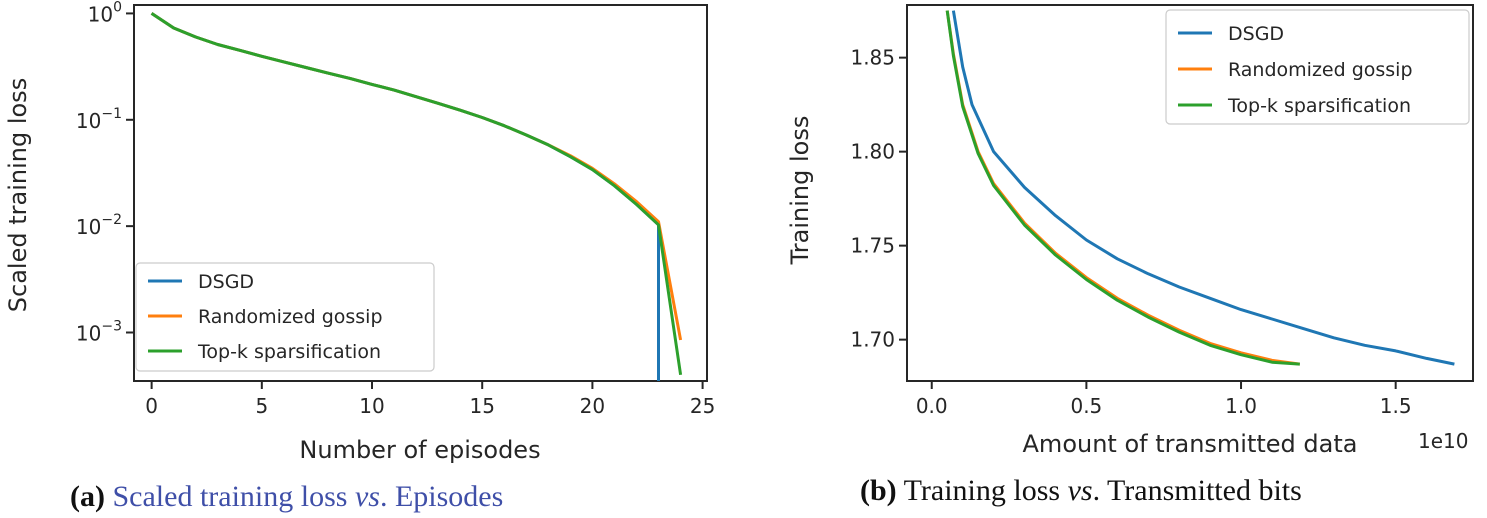  I want to click on caption-b-tail: . Transmitted bits, so click(1197, 490).